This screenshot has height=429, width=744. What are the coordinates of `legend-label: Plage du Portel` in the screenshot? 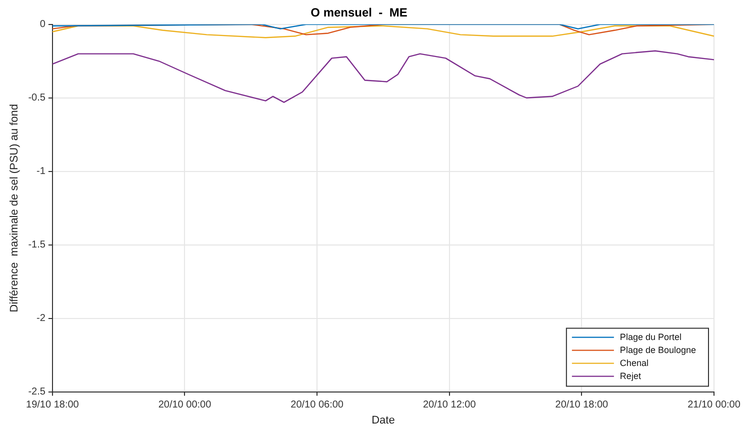 It's located at (651, 337).